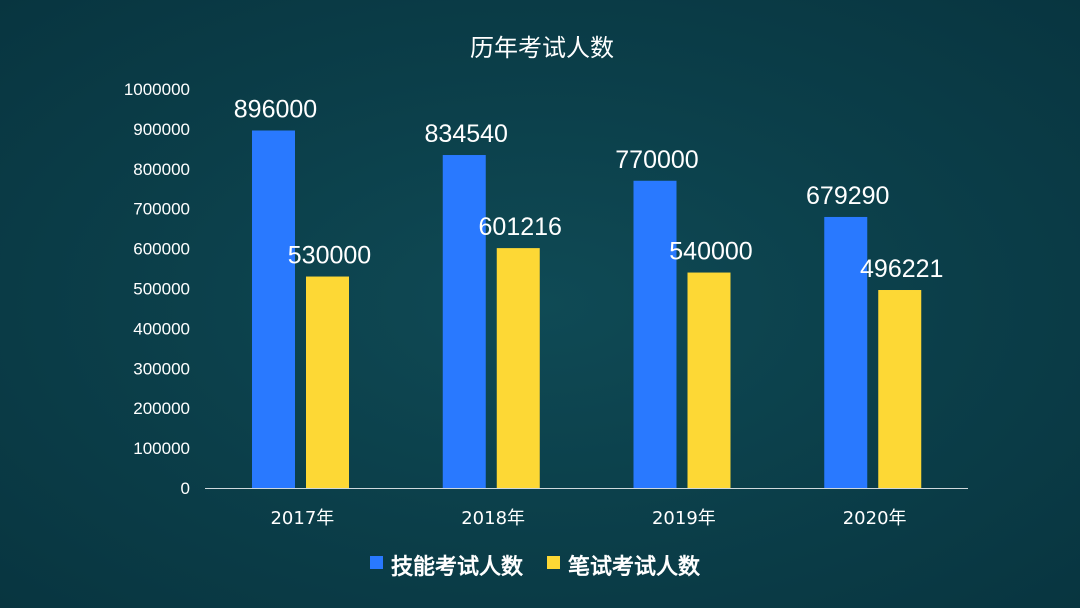 Image resolution: width=1080 pixels, height=608 pixels. Describe the element at coordinates (161, 289) in the screenshot. I see `y-tick-label: 500000` at that location.